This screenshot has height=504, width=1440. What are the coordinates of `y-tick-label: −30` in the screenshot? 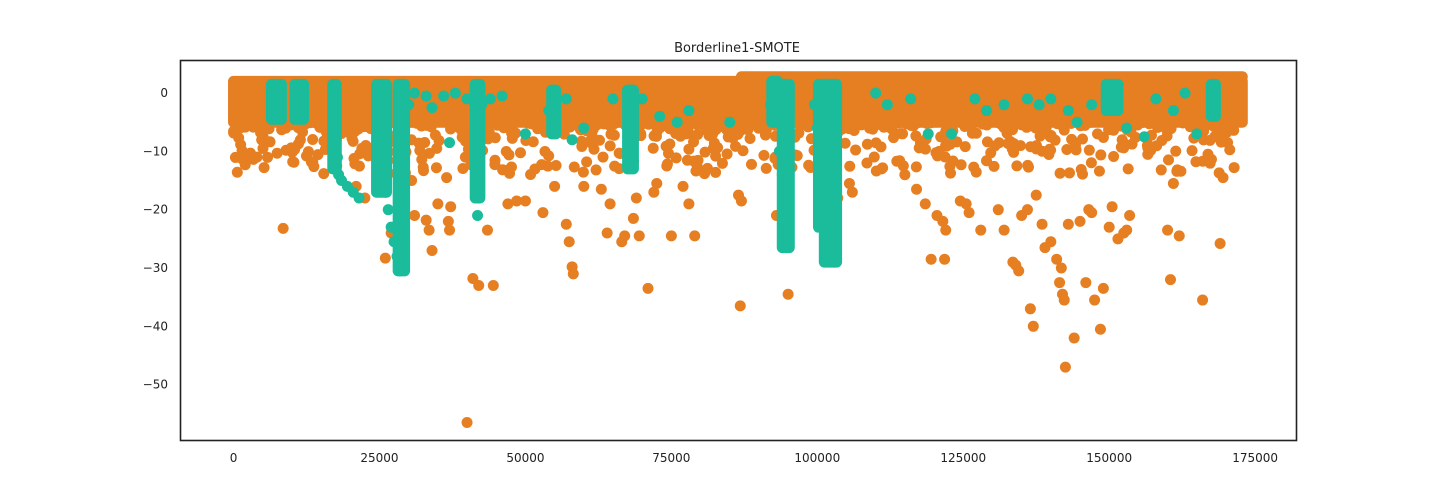 It's located at (155, 268).